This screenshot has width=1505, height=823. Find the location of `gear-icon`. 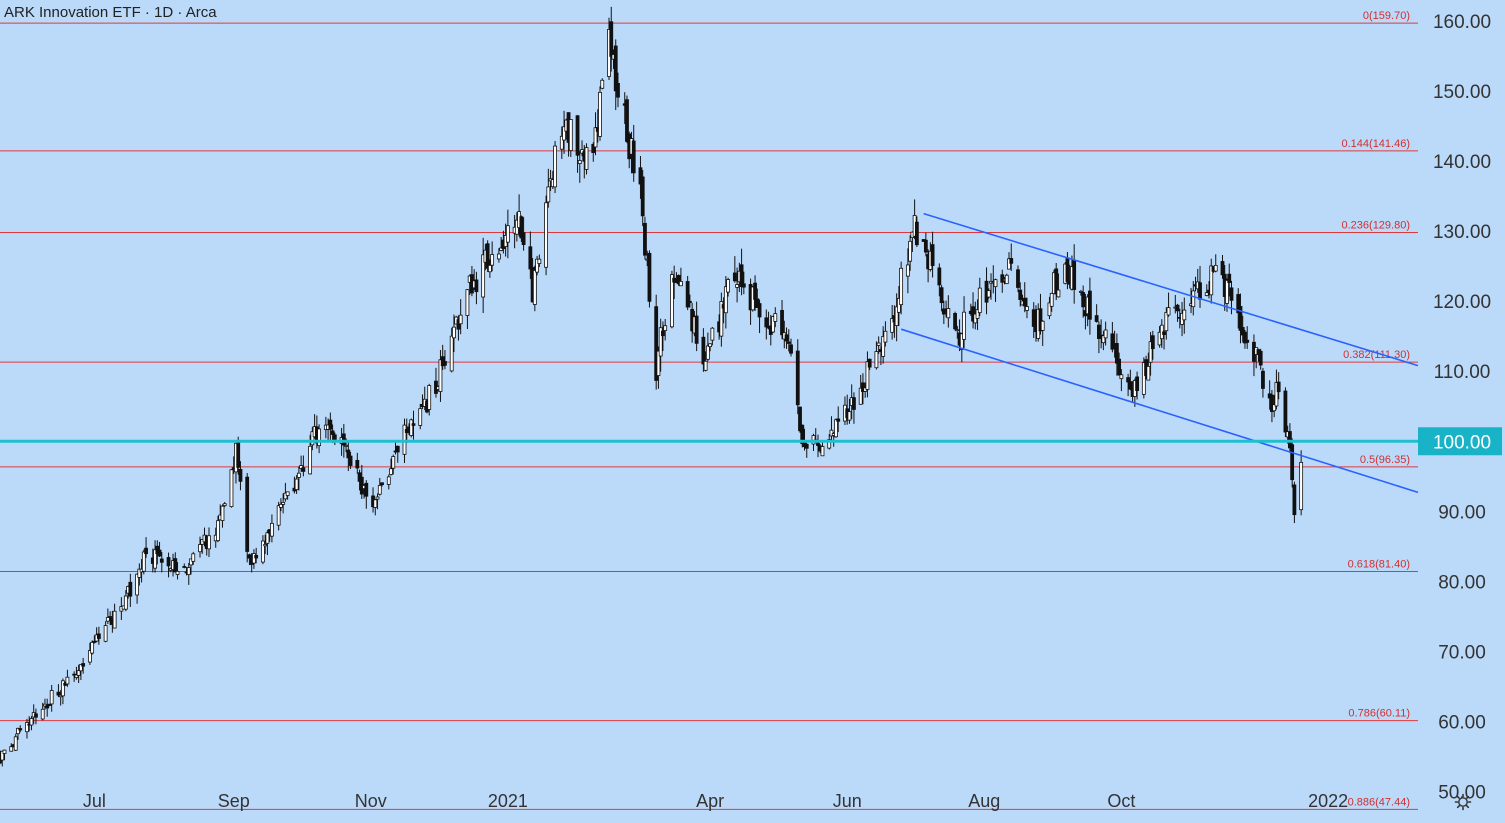

gear-icon is located at coordinates (1463, 802).